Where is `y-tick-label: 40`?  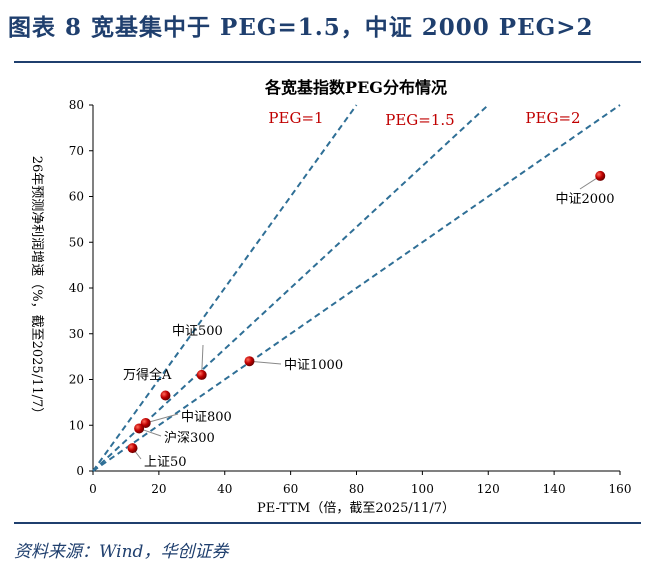
y-tick-label: 40 is located at coordinates (76, 288).